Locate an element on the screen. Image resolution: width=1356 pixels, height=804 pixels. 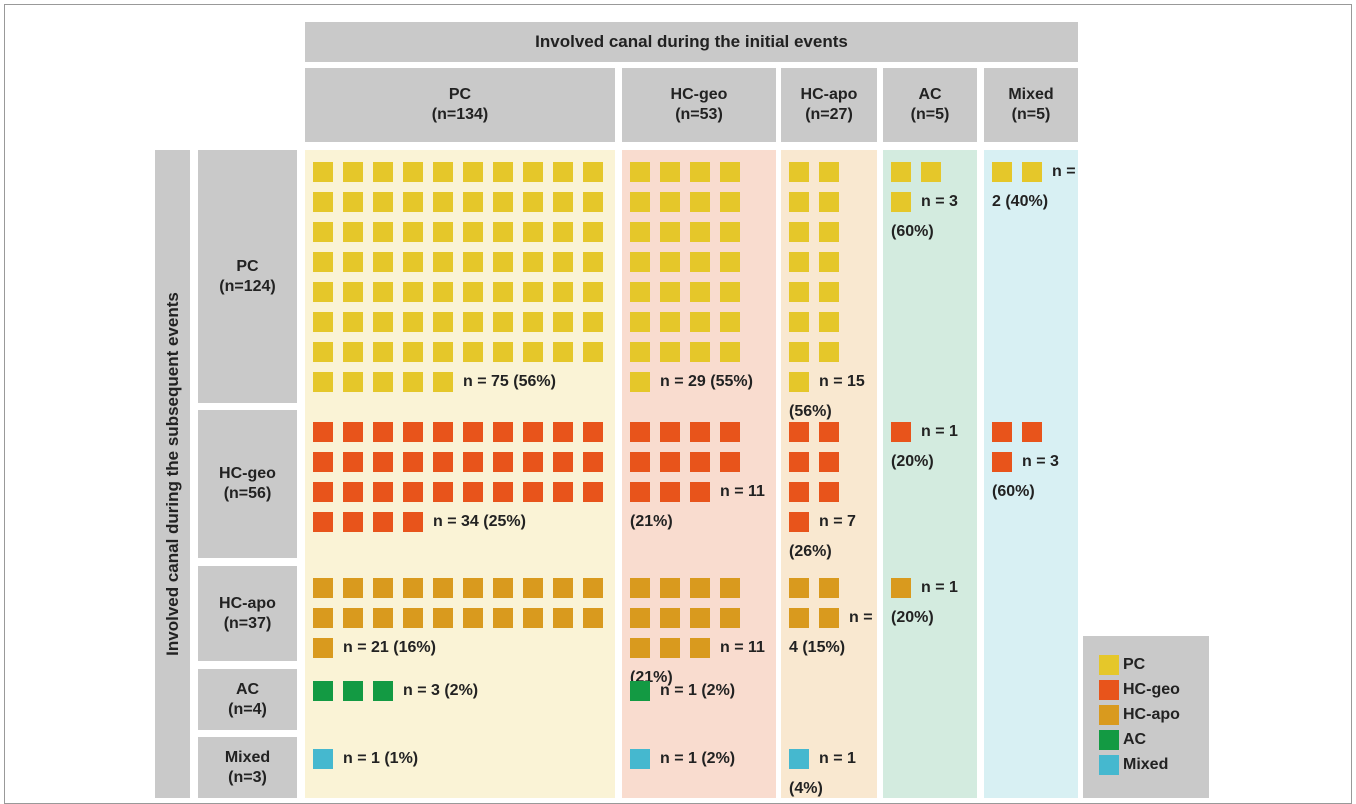
cell: n = 1 (20%) is located at coordinates (930, 613).